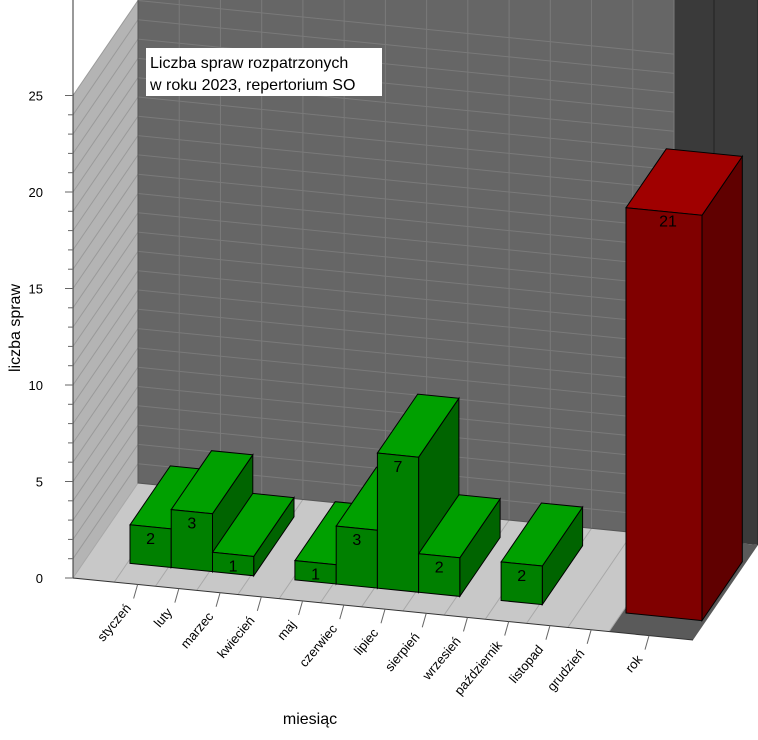  What do you see at coordinates (366, 641) in the screenshot?
I see `x-category-label: lipiec` at bounding box center [366, 641].